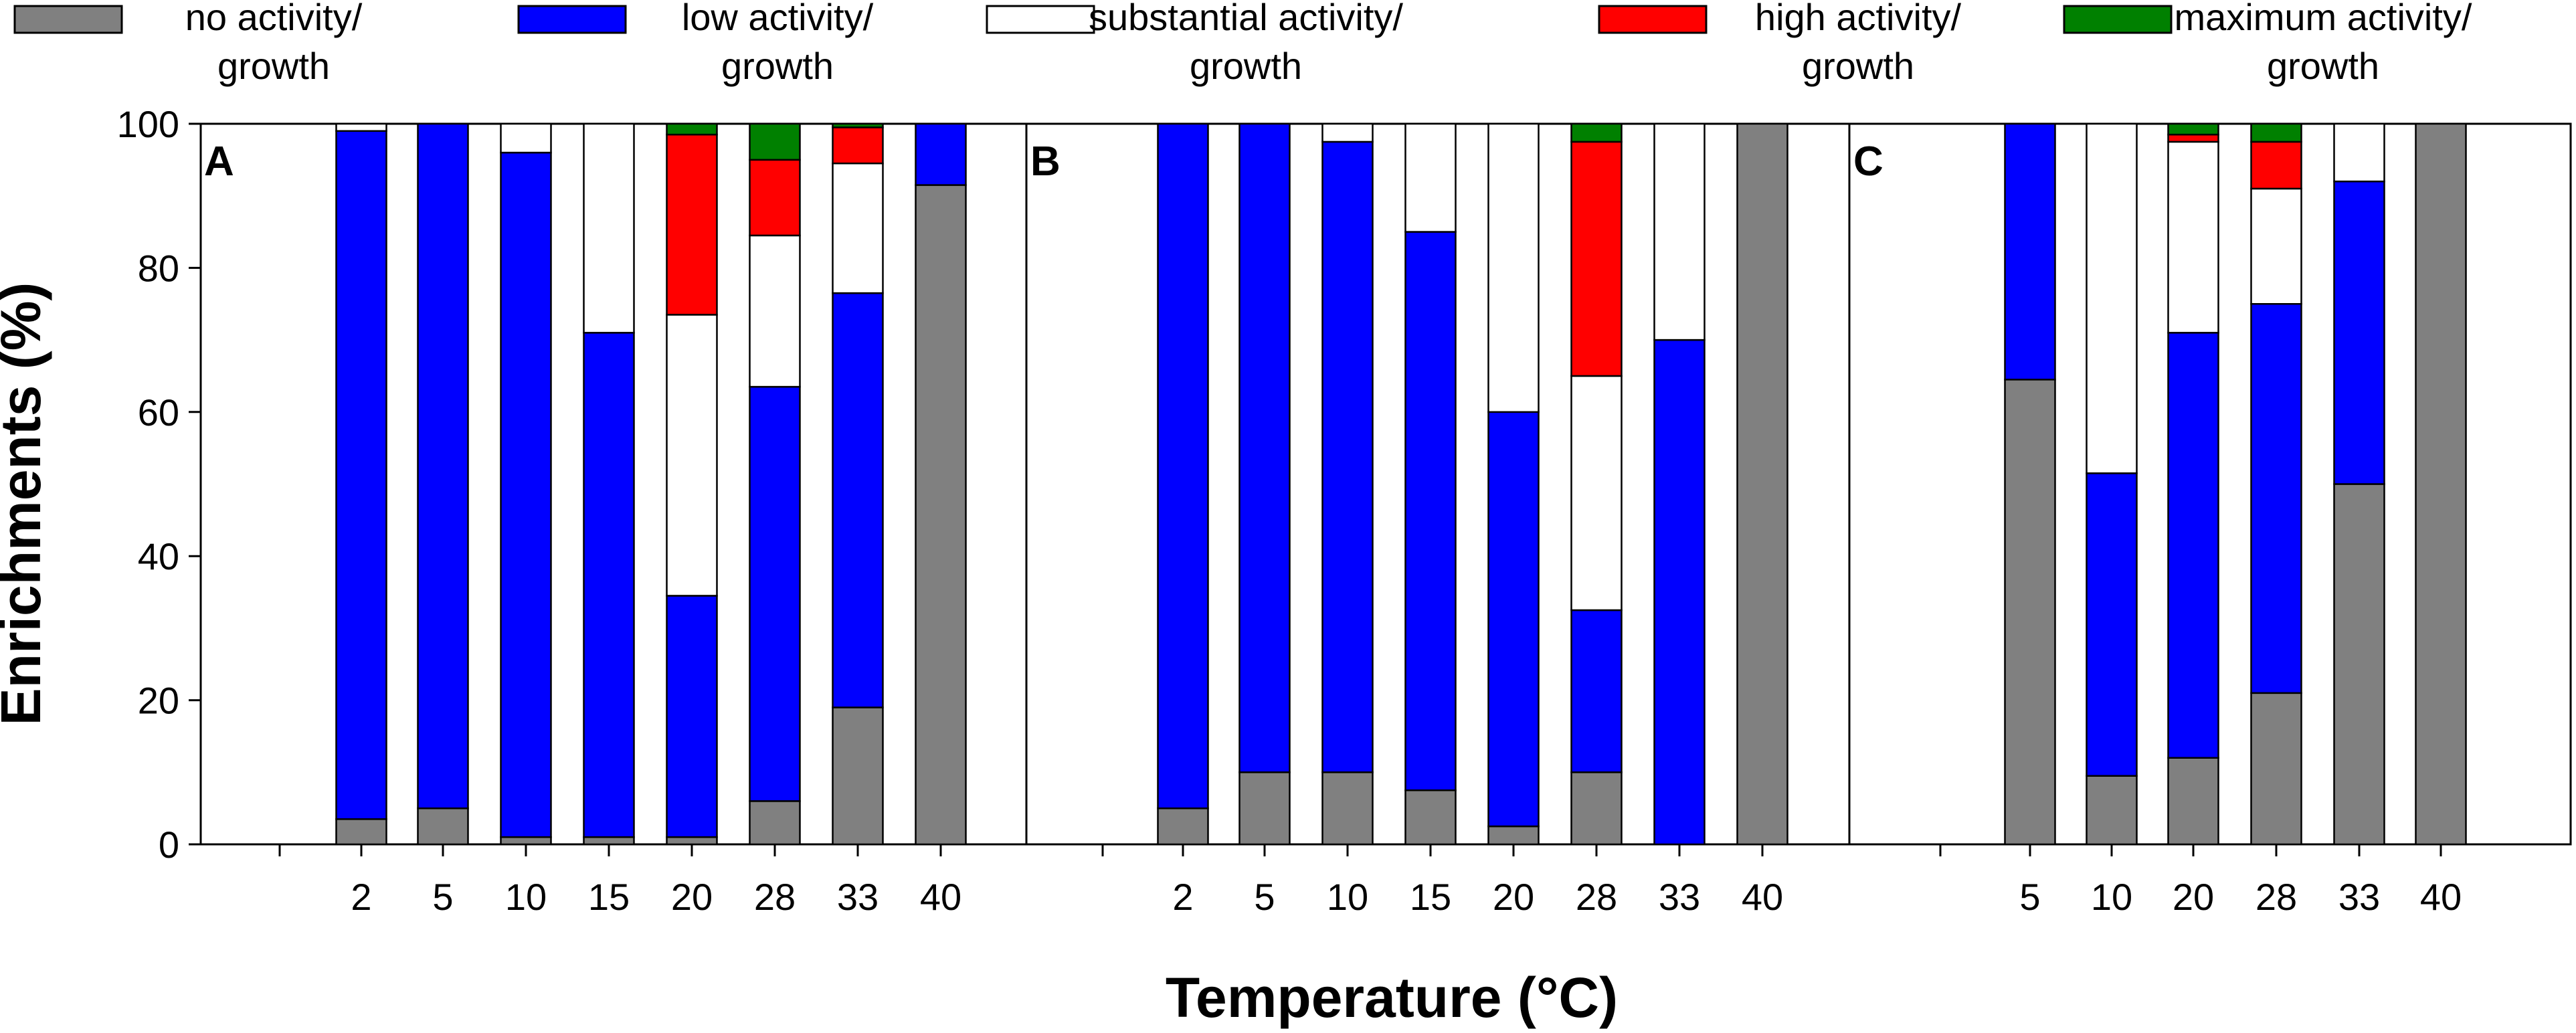 Image resolution: width=2576 pixels, height=1033 pixels. Describe the element at coordinates (1653, 19) in the screenshot. I see `legend-swatch-high` at that location.